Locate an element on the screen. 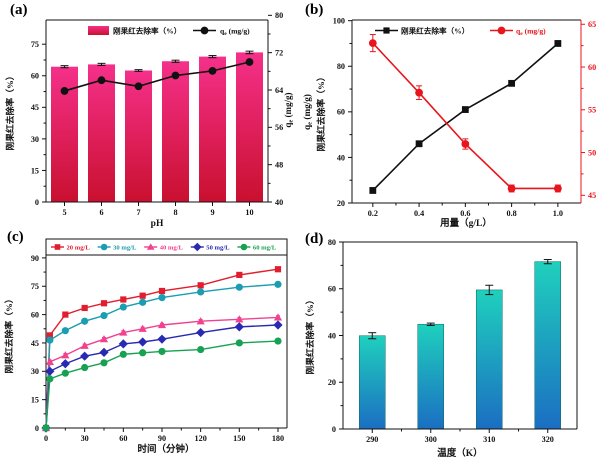 Image resolution: width=600 pixels, height=463 pixels. legend-box is located at coordinates (166, 247).